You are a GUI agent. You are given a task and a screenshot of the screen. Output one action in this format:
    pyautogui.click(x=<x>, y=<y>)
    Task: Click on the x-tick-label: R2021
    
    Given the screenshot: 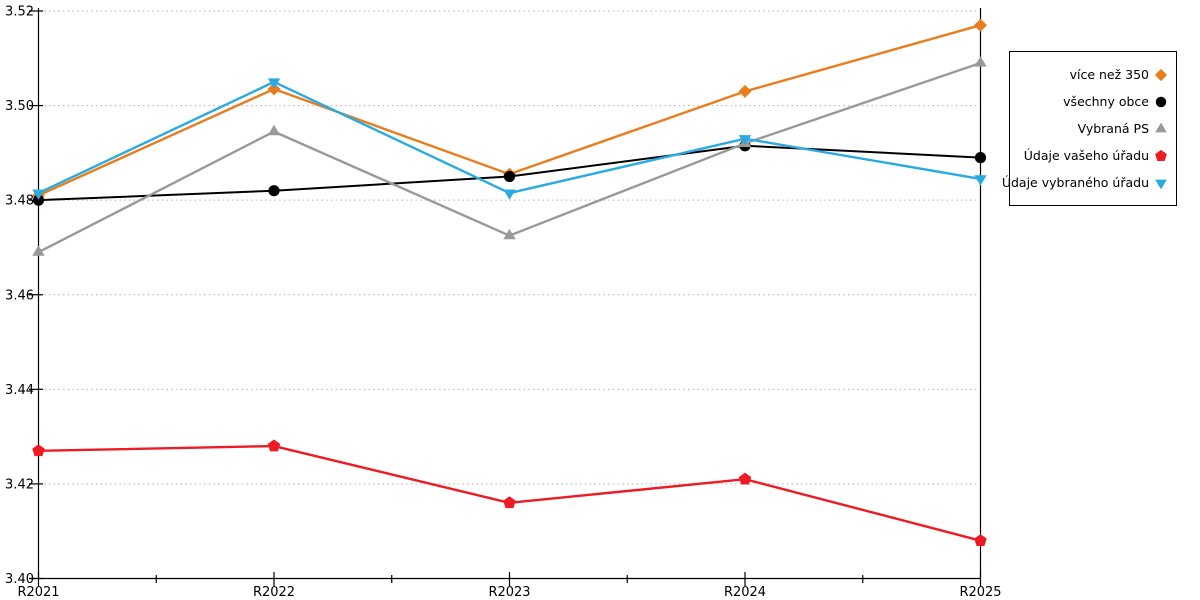 What is the action you would take?
    pyautogui.click(x=38, y=592)
    